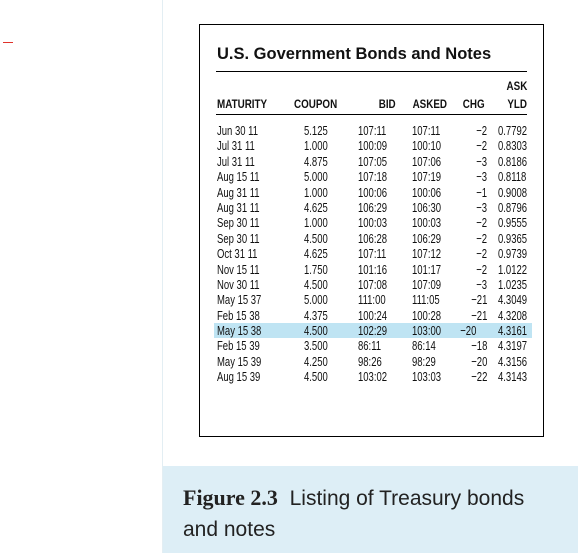 This screenshot has width=578, height=553. Describe the element at coordinates (427, 161) in the screenshot. I see `cell-asked: 107:06` at that location.